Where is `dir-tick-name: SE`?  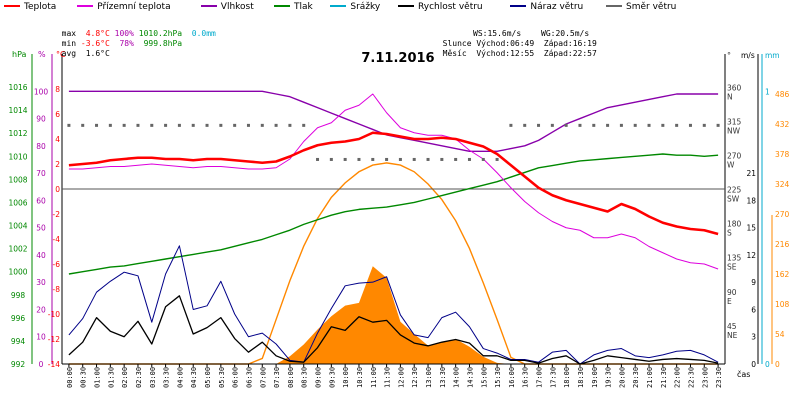 dir-tick-name: SE is located at coordinates (732, 267).